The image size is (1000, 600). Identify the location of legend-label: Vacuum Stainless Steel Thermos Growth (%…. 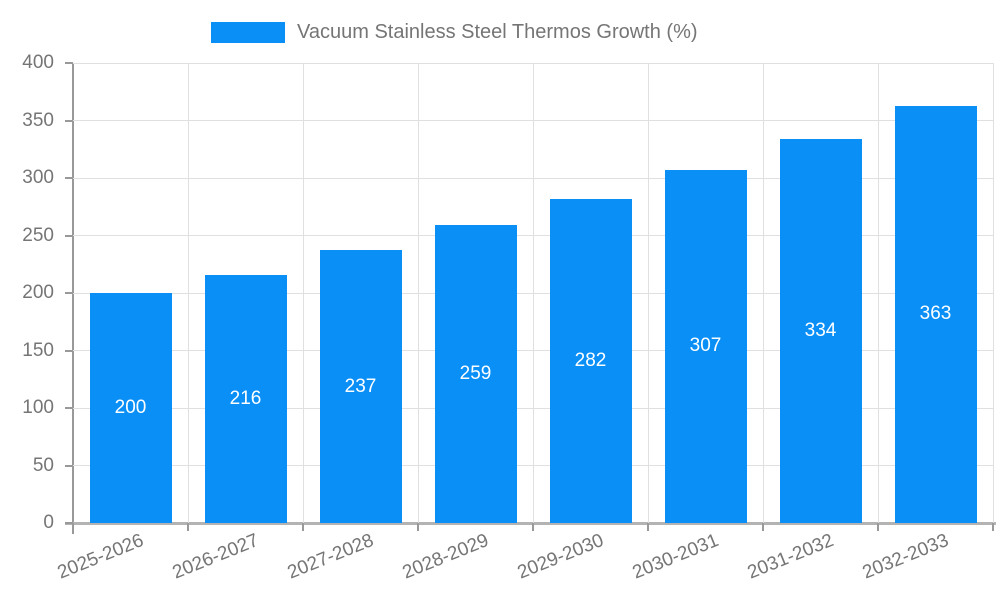
(497, 32).